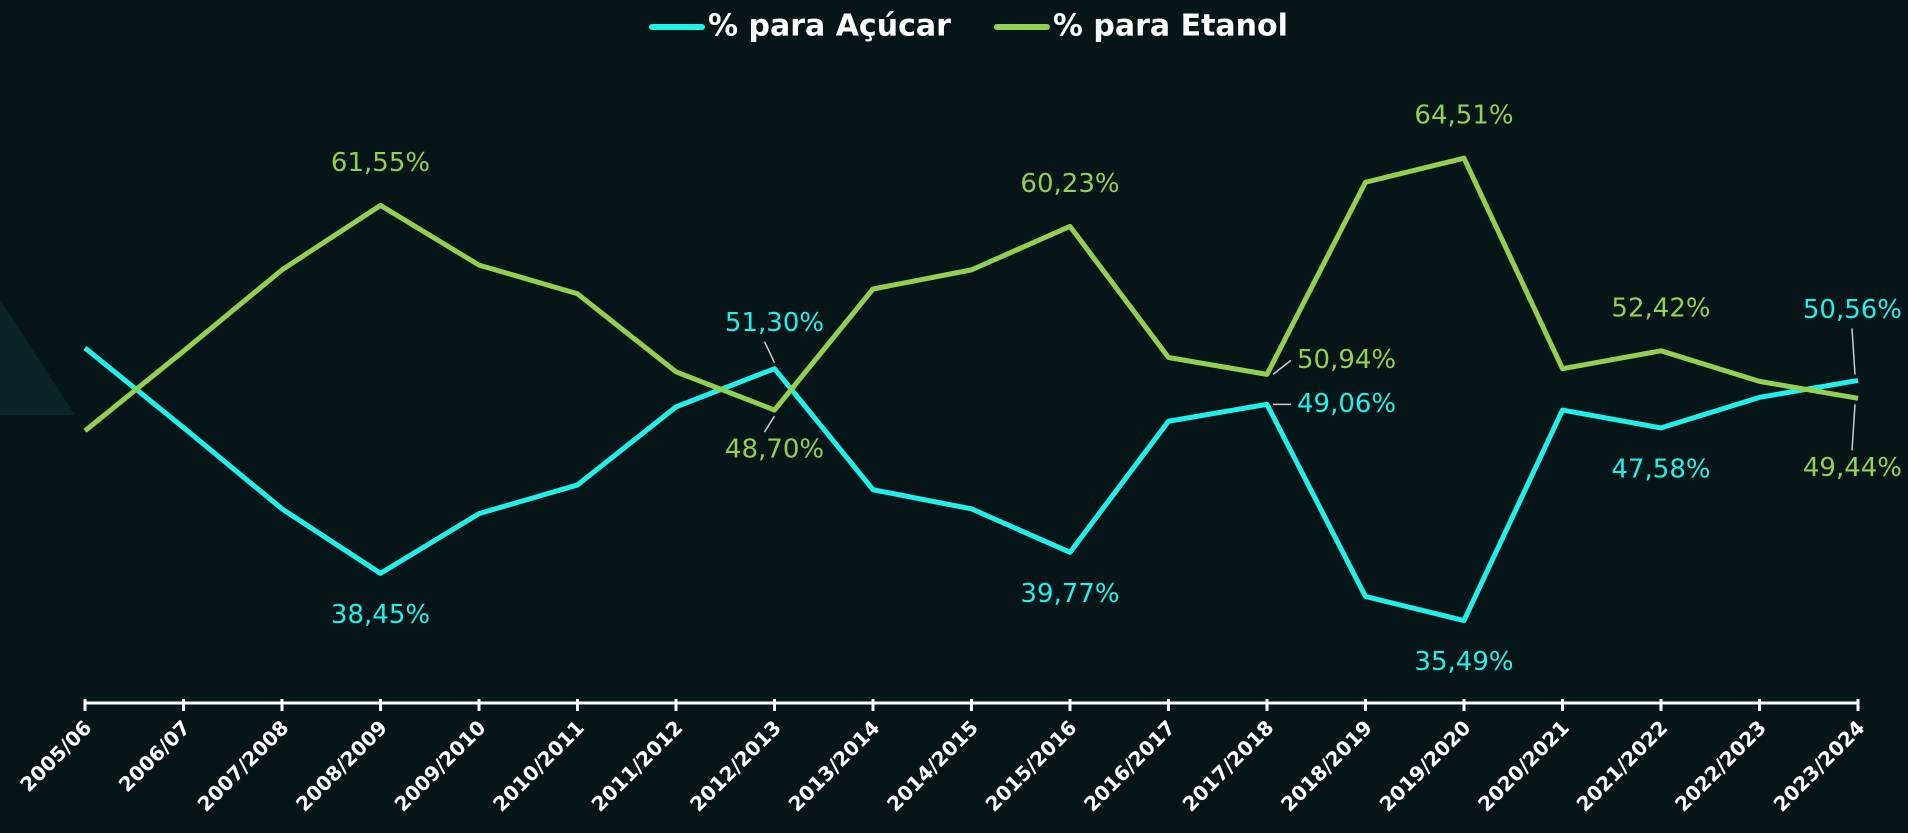 The image size is (1908, 833). I want to click on data-label: 38,45%, so click(380, 615).